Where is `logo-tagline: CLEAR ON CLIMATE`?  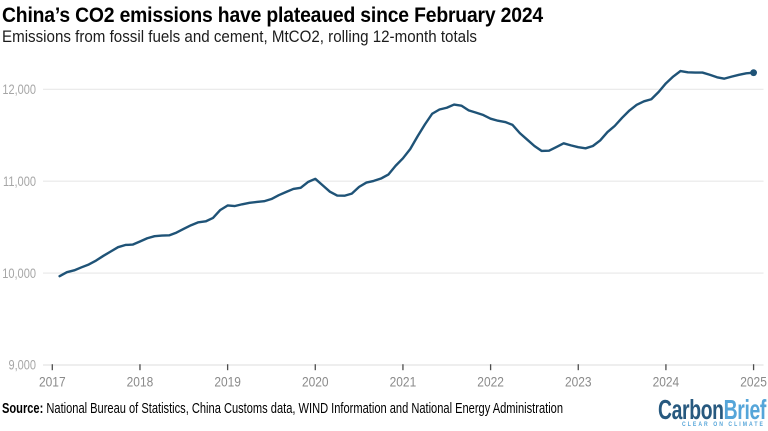 logo-tagline: CLEAR ON CLIMATE is located at coordinates (723, 424).